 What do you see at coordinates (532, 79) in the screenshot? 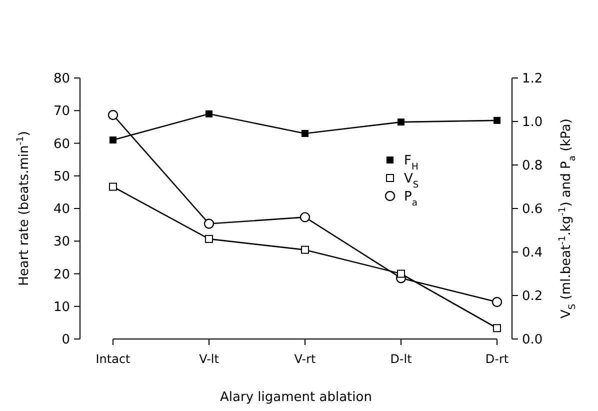
I see `y2-tick-label: 1.2` at bounding box center [532, 79].